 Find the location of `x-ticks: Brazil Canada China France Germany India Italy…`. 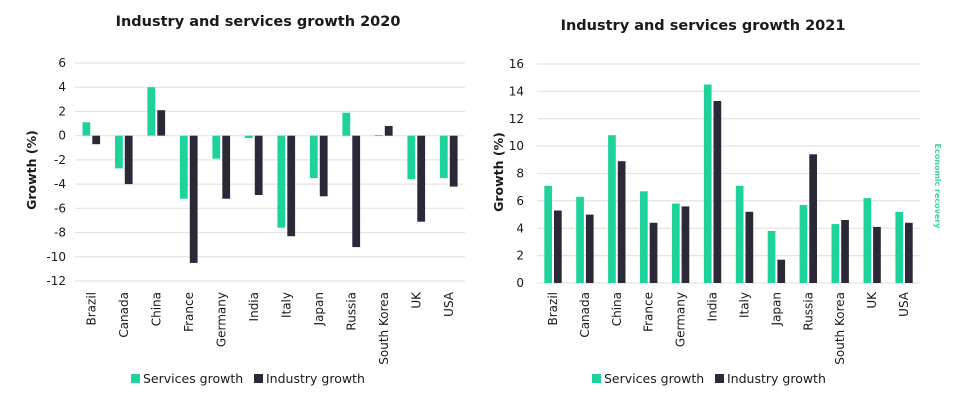

x-ticks: Brazil Canada China France Germany India Italy… is located at coordinates (728, 328).